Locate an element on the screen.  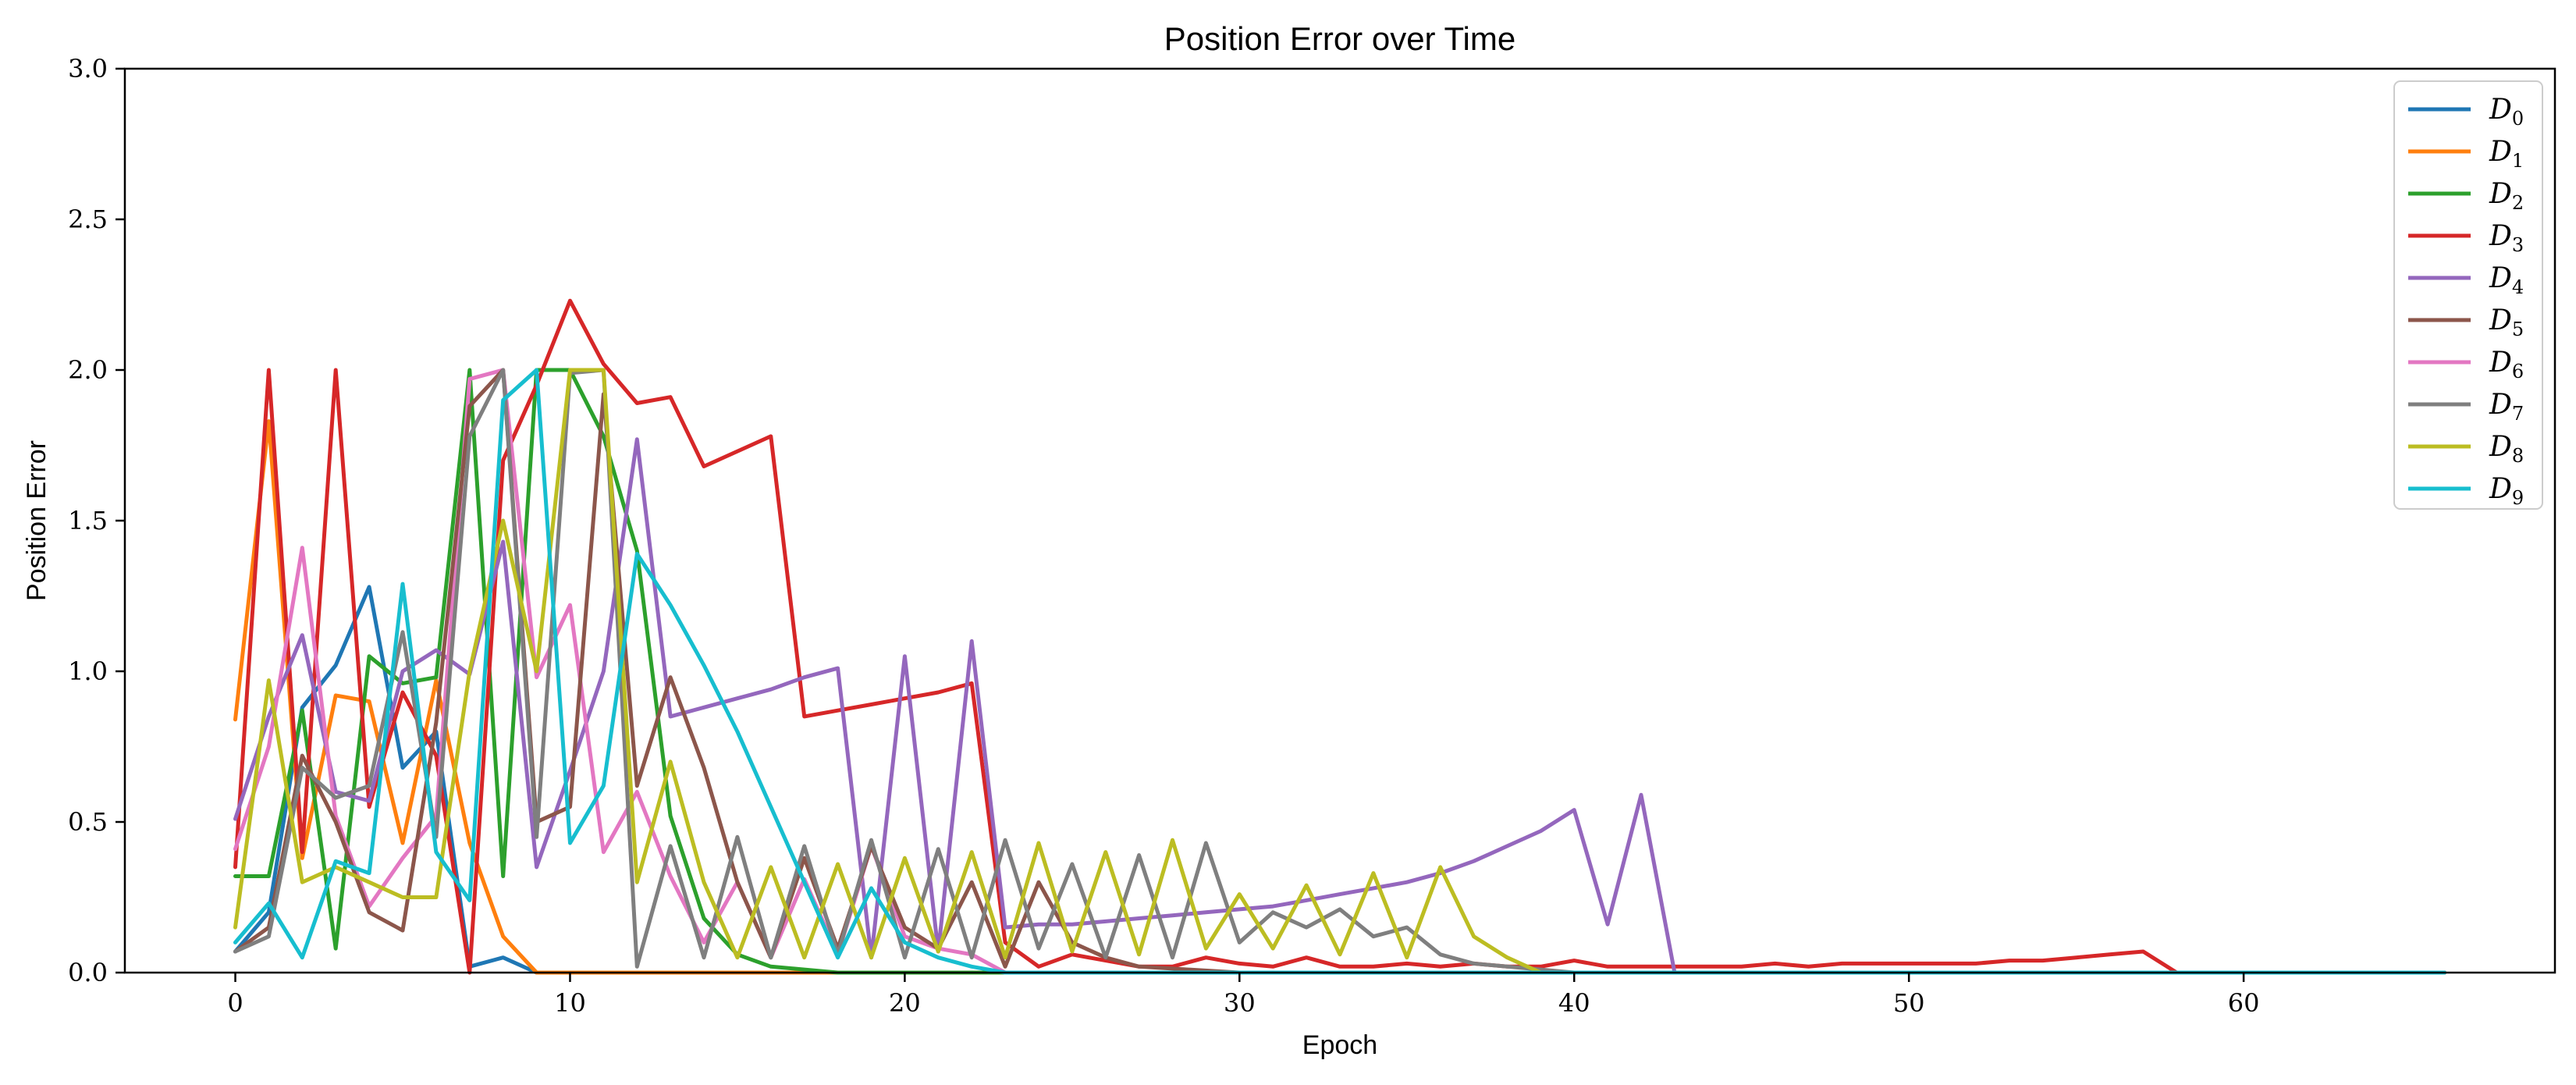
y-tick-label: 2.0 is located at coordinates (88, 370).